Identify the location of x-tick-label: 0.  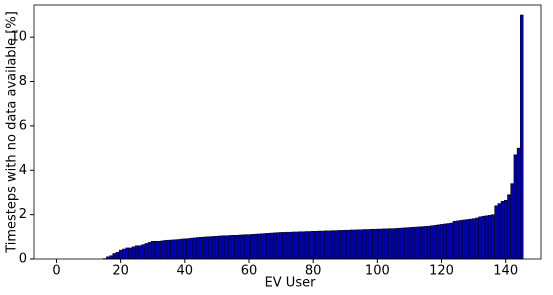
(56, 271).